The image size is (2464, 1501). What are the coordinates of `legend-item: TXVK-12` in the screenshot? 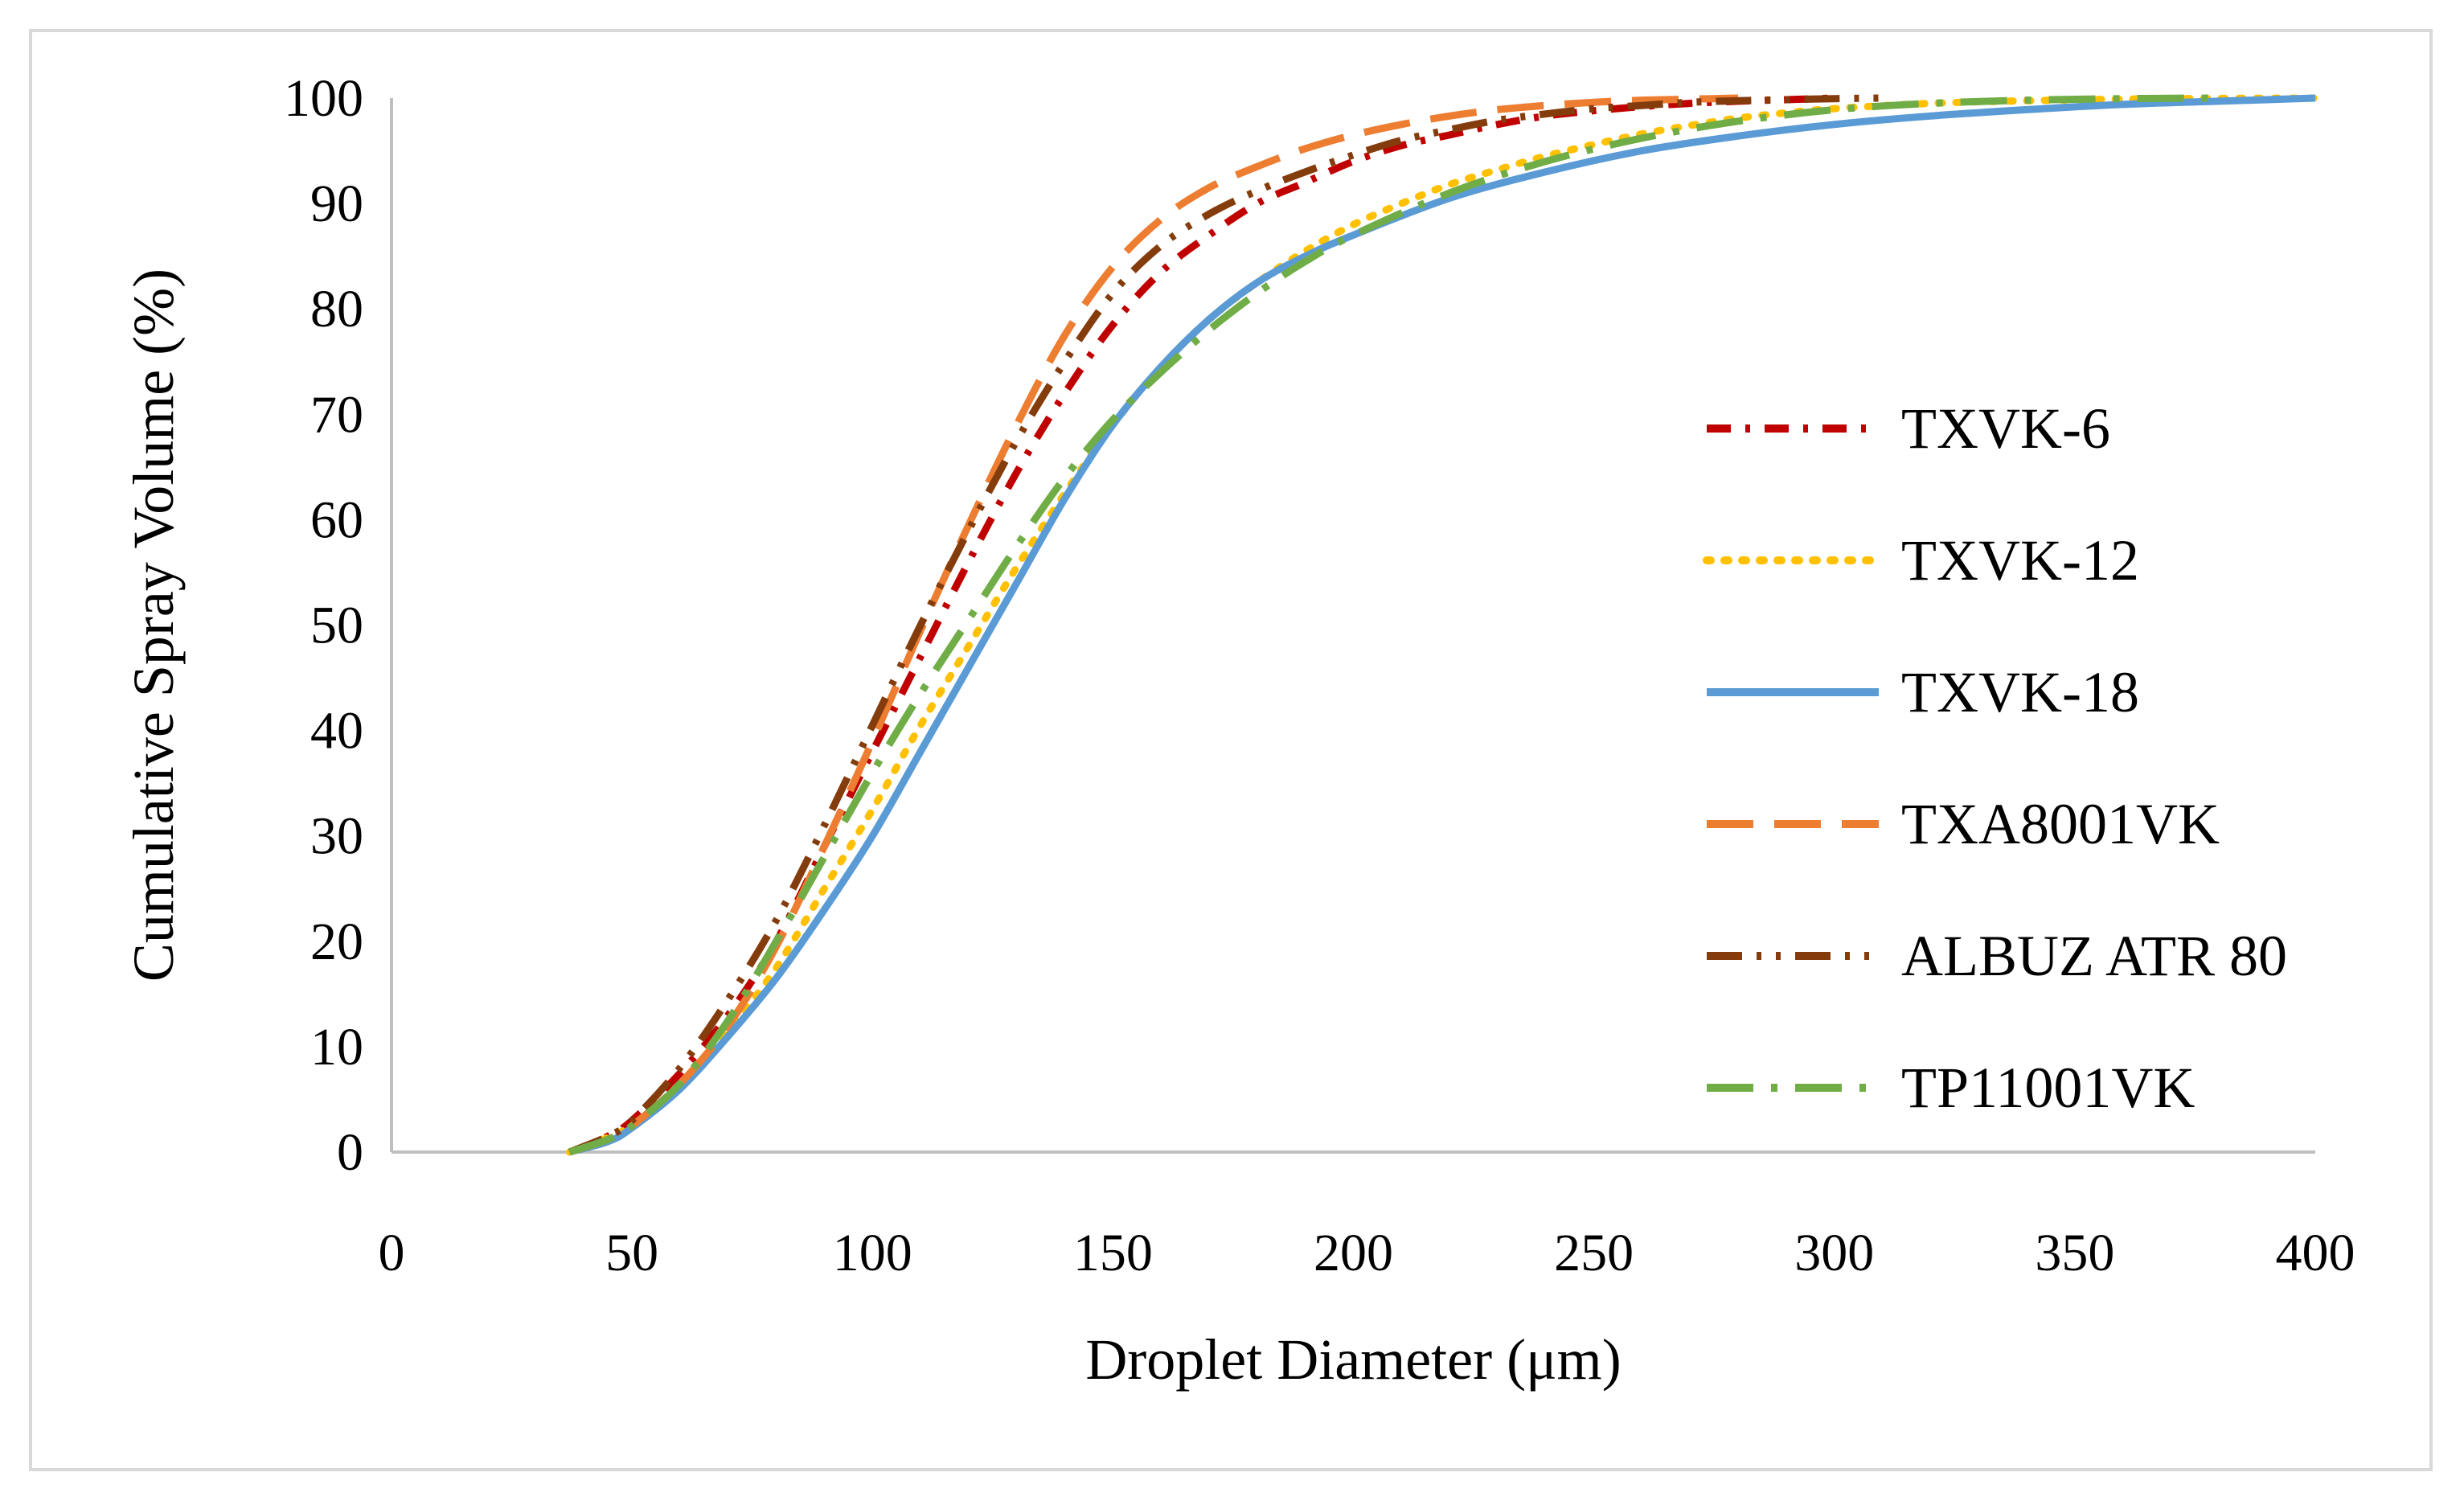 It's located at (1921, 560).